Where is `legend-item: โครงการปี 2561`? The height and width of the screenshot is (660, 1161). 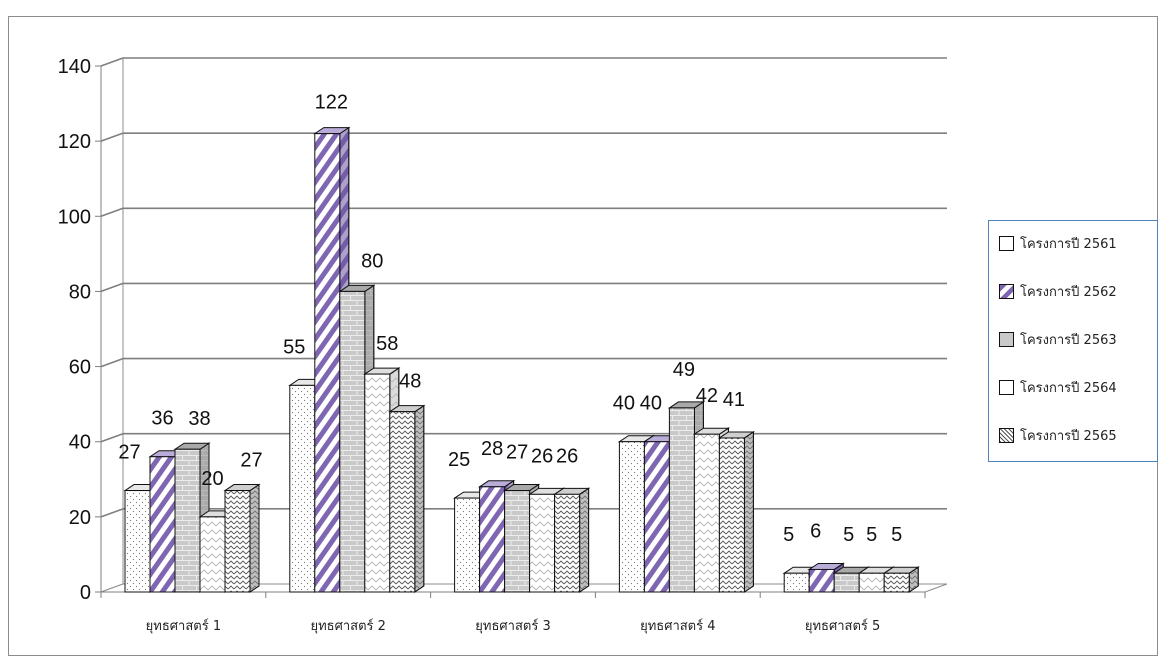
legend-item: โครงการปี 2561 is located at coordinates (1058, 243).